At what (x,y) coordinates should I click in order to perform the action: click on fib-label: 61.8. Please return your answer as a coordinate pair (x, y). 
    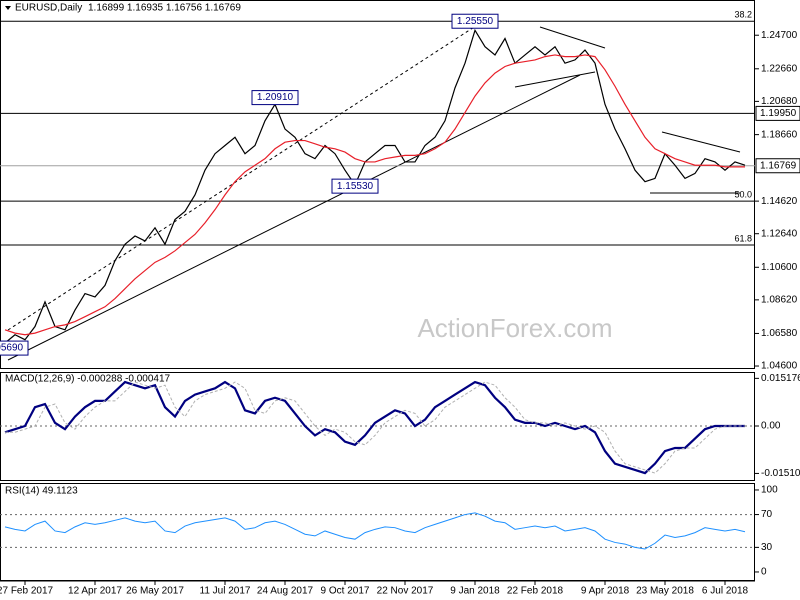
    Looking at the image, I should click on (743, 238).